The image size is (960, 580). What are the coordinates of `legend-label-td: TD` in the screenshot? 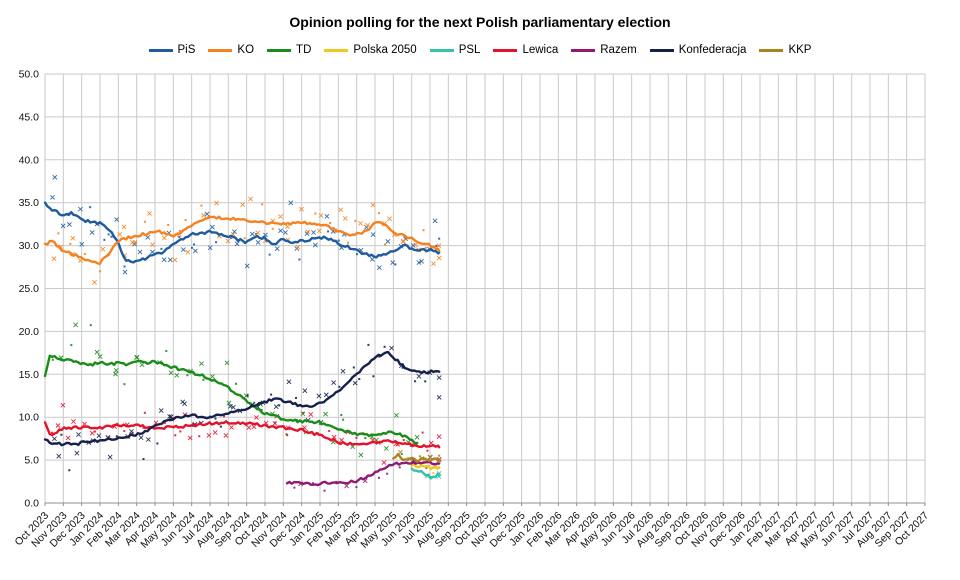 It's located at (304, 50).